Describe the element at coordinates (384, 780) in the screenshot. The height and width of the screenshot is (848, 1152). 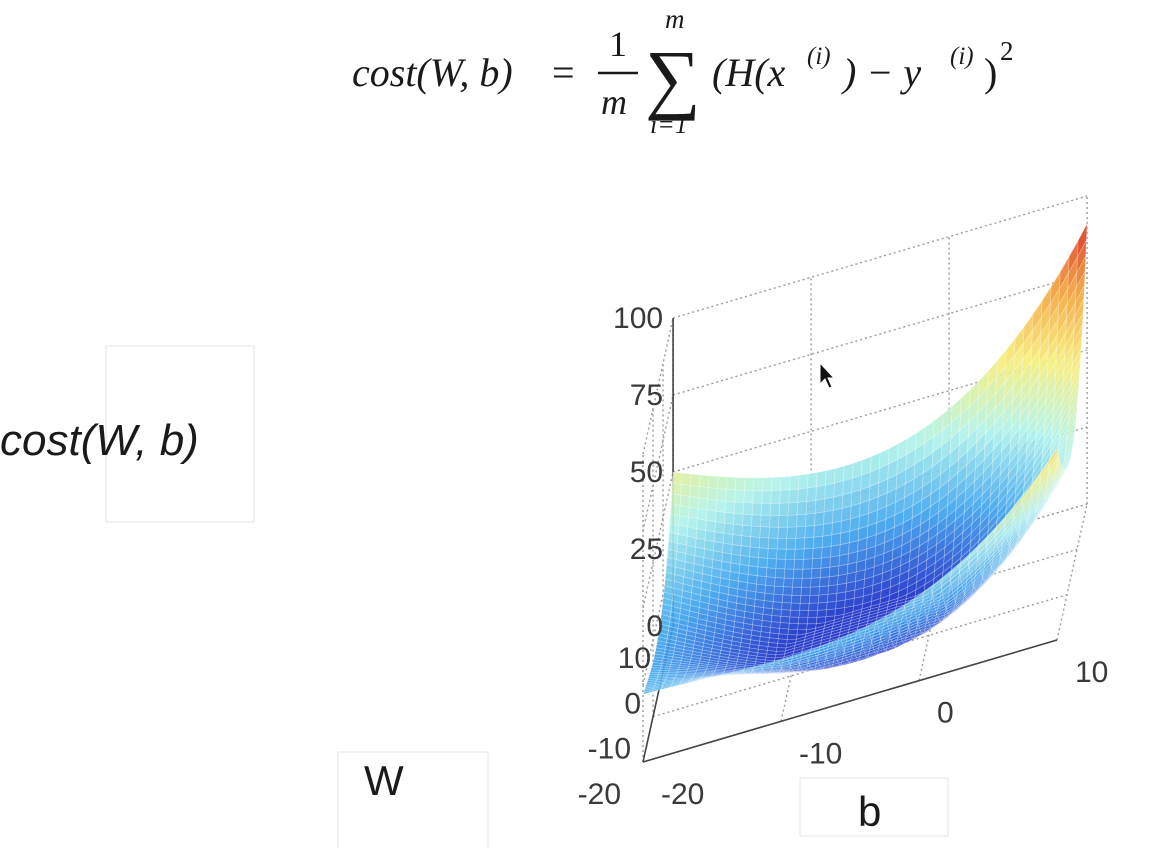
I see `w-axis-title: W` at that location.